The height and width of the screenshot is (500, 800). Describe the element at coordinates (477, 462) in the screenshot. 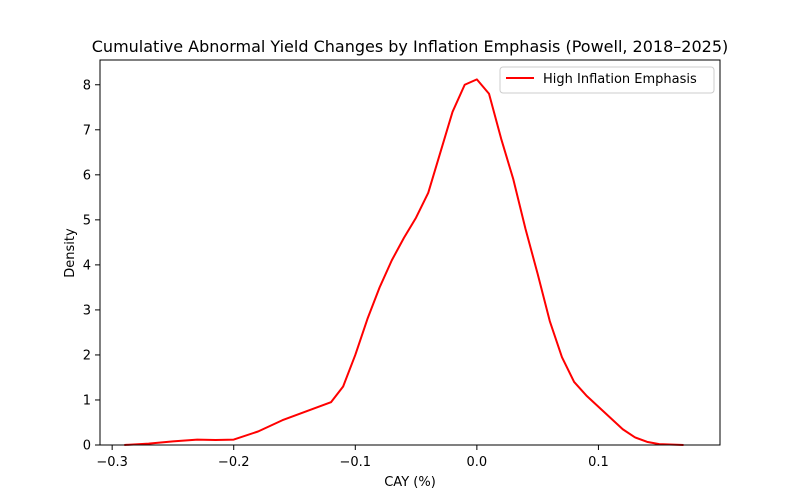

I see `x-tick-label: 0.0` at that location.